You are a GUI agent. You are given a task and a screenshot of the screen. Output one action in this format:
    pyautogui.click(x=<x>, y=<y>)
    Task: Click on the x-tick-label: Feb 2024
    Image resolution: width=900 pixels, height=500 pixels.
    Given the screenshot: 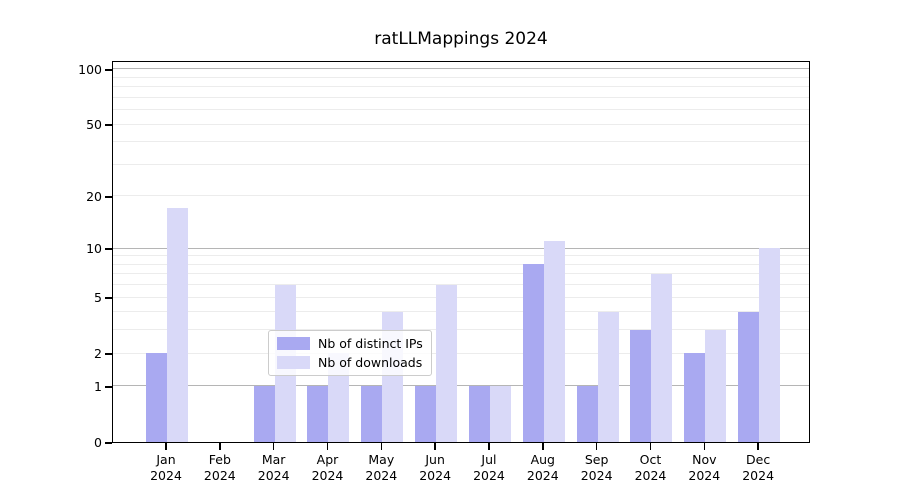 What is the action you would take?
    pyautogui.click(x=220, y=468)
    